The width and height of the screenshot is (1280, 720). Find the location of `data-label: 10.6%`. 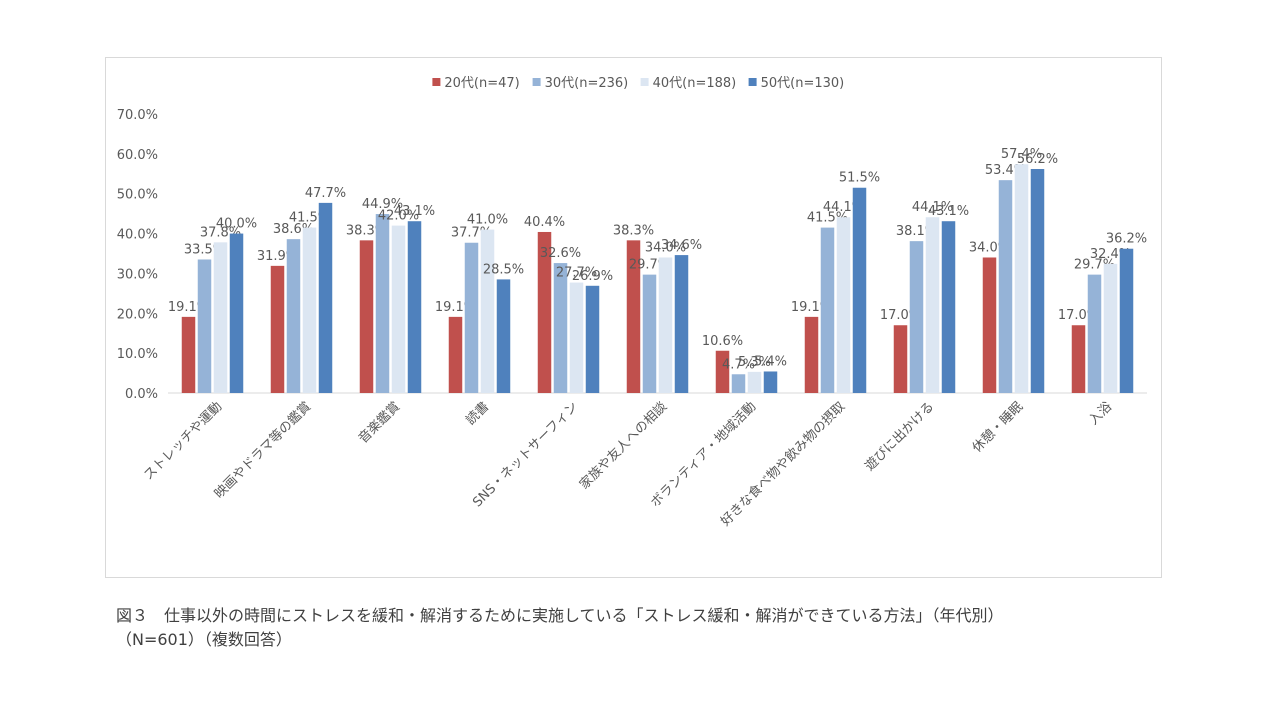

data-label: 10.6% is located at coordinates (722, 341).